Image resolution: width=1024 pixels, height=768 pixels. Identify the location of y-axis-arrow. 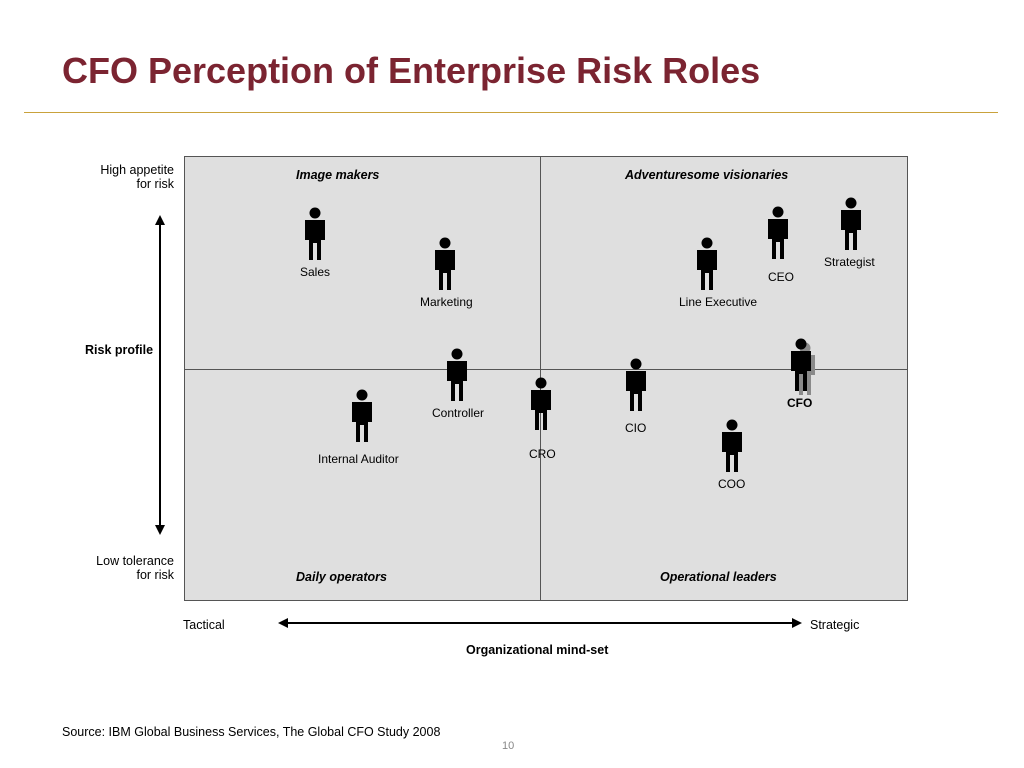
(160, 375).